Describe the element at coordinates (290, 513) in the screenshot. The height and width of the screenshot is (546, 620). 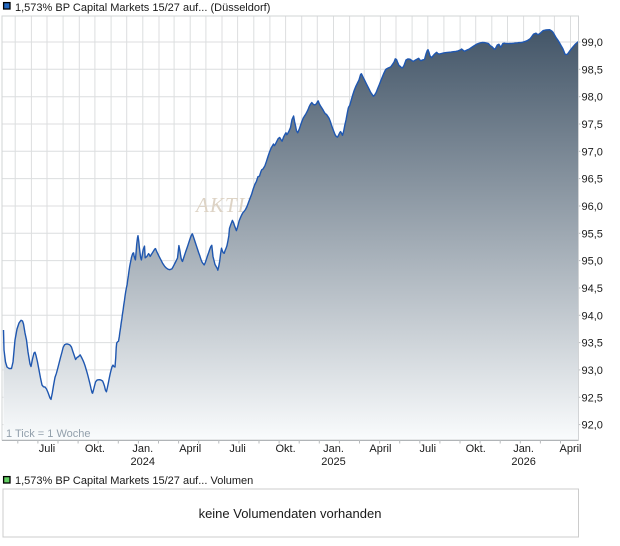
I see `svg-text: keine Volumendaten vorhanden` at that location.